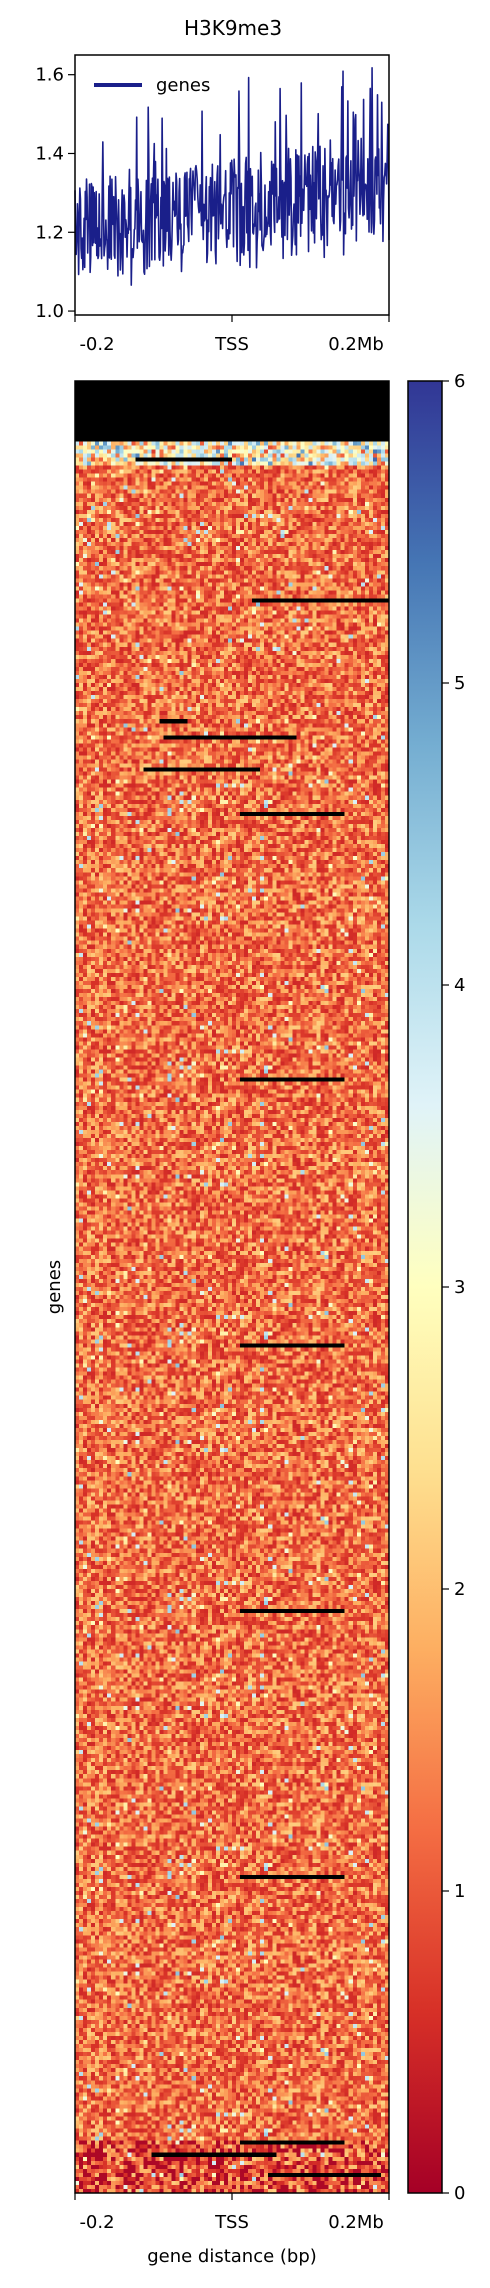 This screenshot has height=2288, width=490. I want to click on profile-y-tick-label: 1.0, so click(49, 311).